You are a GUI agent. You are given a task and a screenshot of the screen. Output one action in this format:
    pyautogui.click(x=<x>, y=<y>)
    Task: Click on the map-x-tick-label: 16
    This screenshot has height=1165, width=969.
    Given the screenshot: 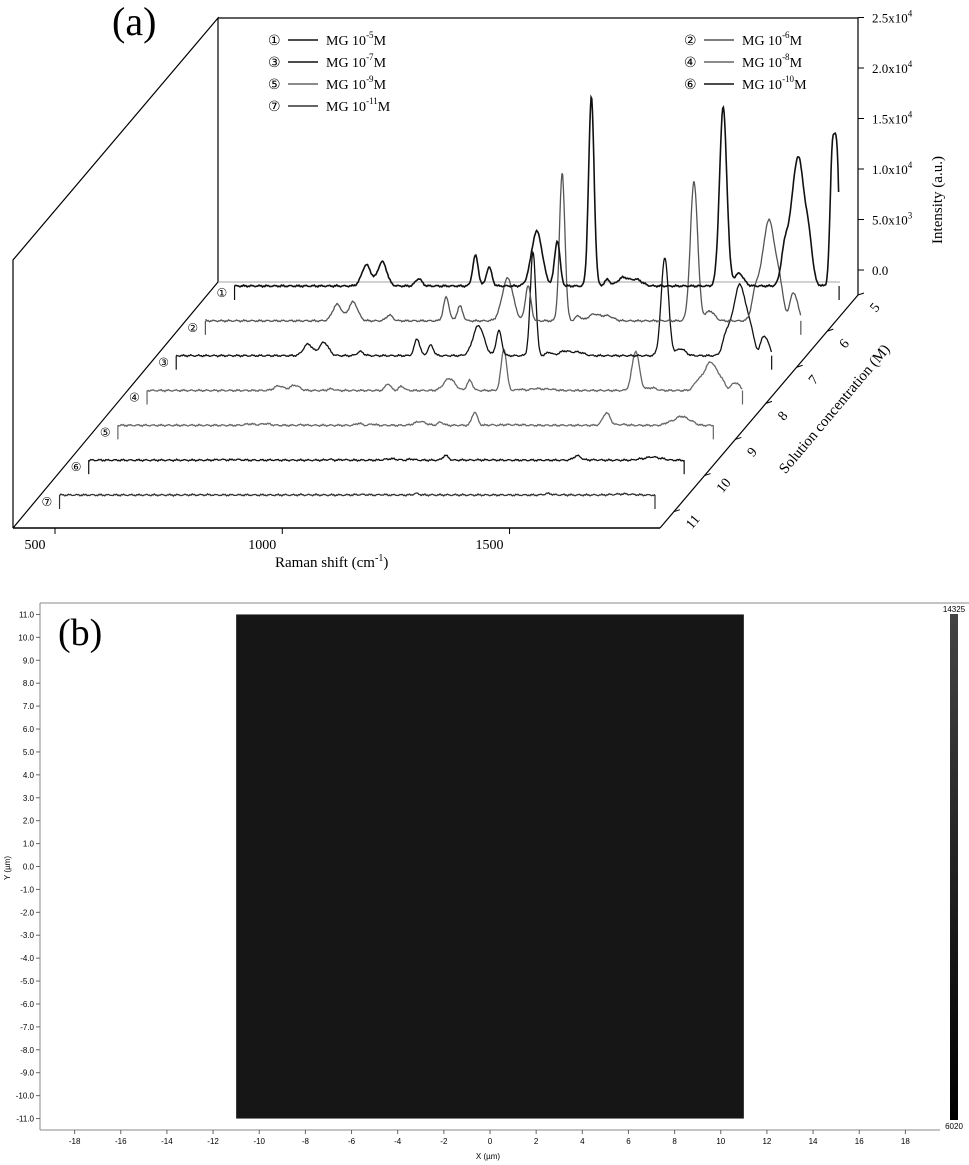 What is the action you would take?
    pyautogui.click(x=859, y=1141)
    